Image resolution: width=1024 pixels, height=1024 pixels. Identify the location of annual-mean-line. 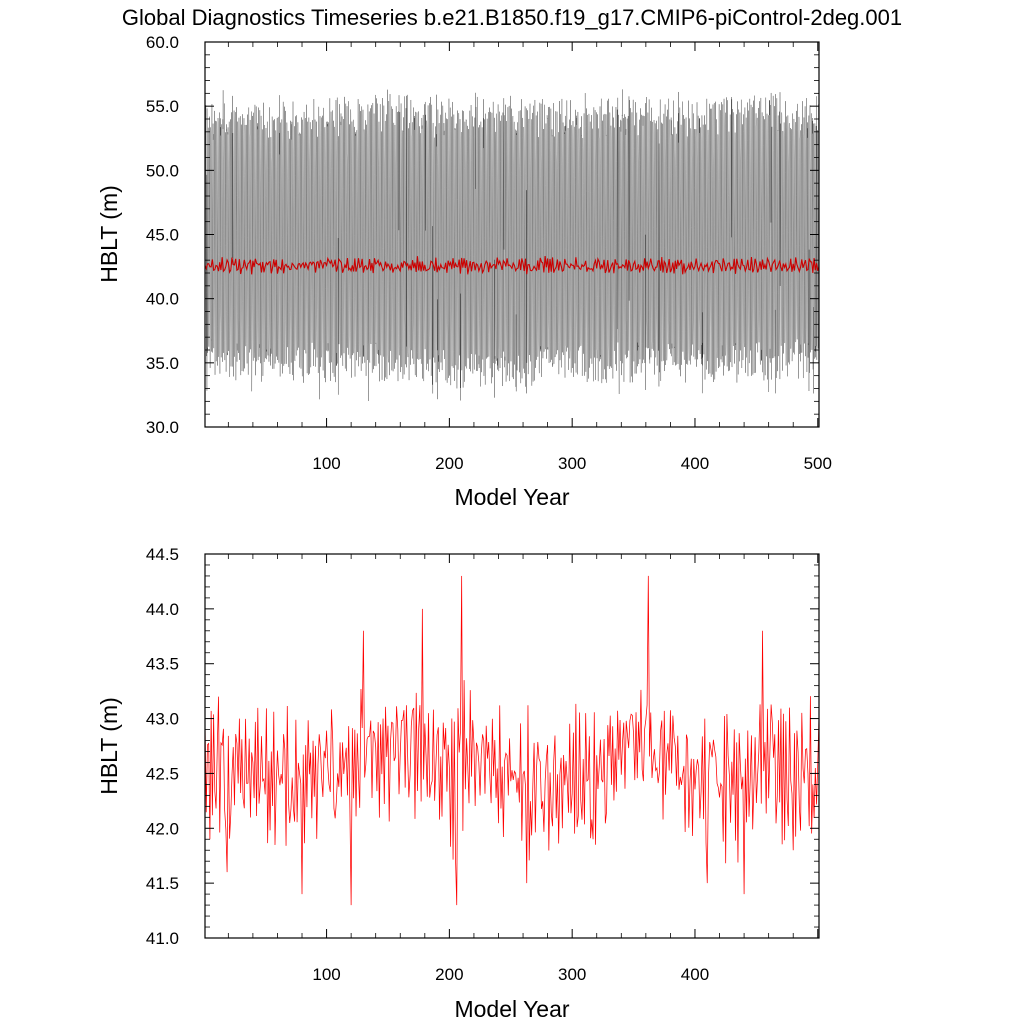
(512, 265).